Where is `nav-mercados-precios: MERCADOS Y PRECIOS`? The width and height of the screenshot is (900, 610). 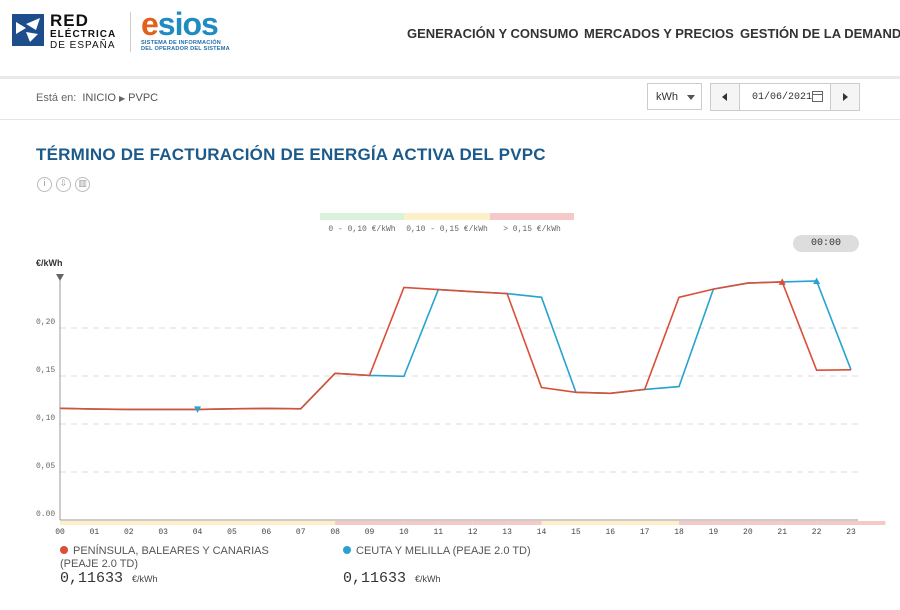
nav-mercados-precios: MERCADOS Y PRECIOS is located at coordinates (659, 33).